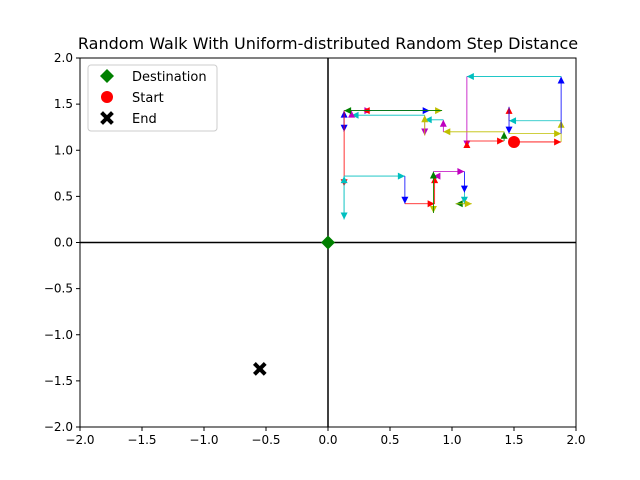 This screenshot has width=640, height=480. I want to click on legend-label: Destination, so click(169, 77).